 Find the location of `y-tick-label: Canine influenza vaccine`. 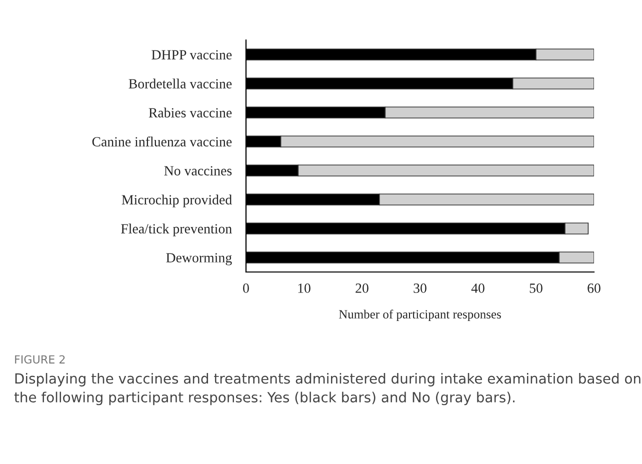

y-tick-label: Canine influenza vaccine is located at coordinates (162, 141).